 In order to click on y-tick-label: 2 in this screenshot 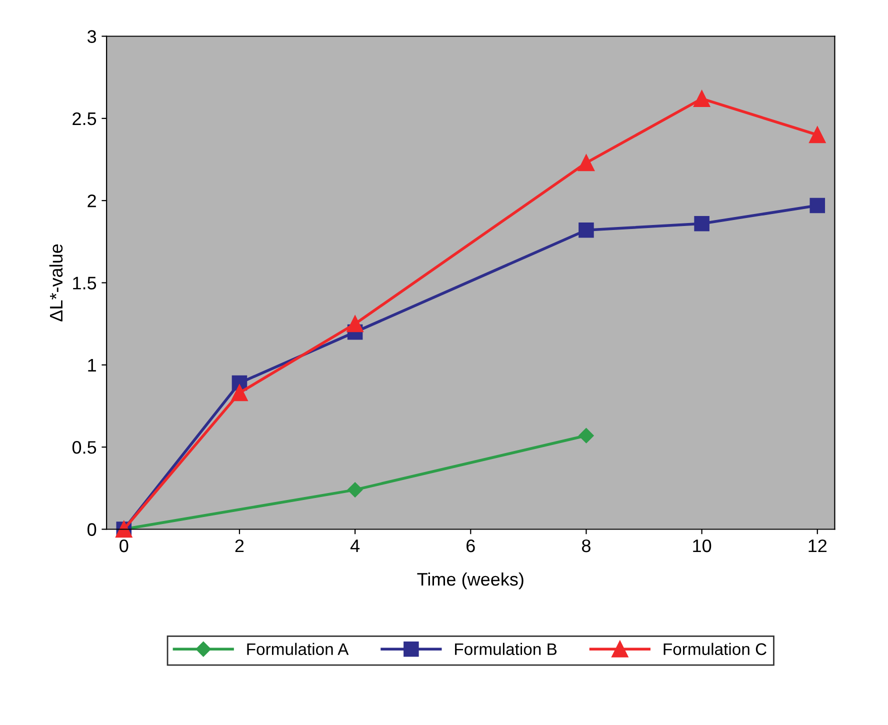, I will do `click(92, 201)`.